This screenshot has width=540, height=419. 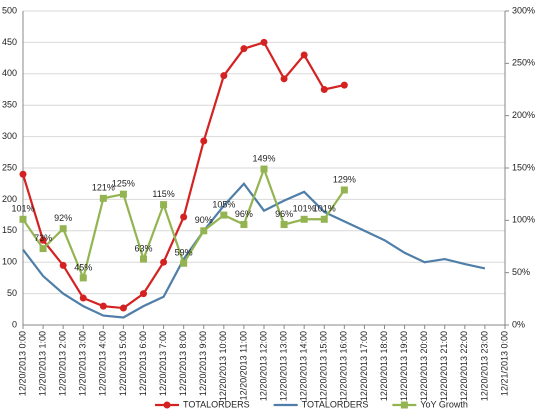 What do you see at coordinates (9, 42) in the screenshot?
I see `y-tick-label: 450` at bounding box center [9, 42].